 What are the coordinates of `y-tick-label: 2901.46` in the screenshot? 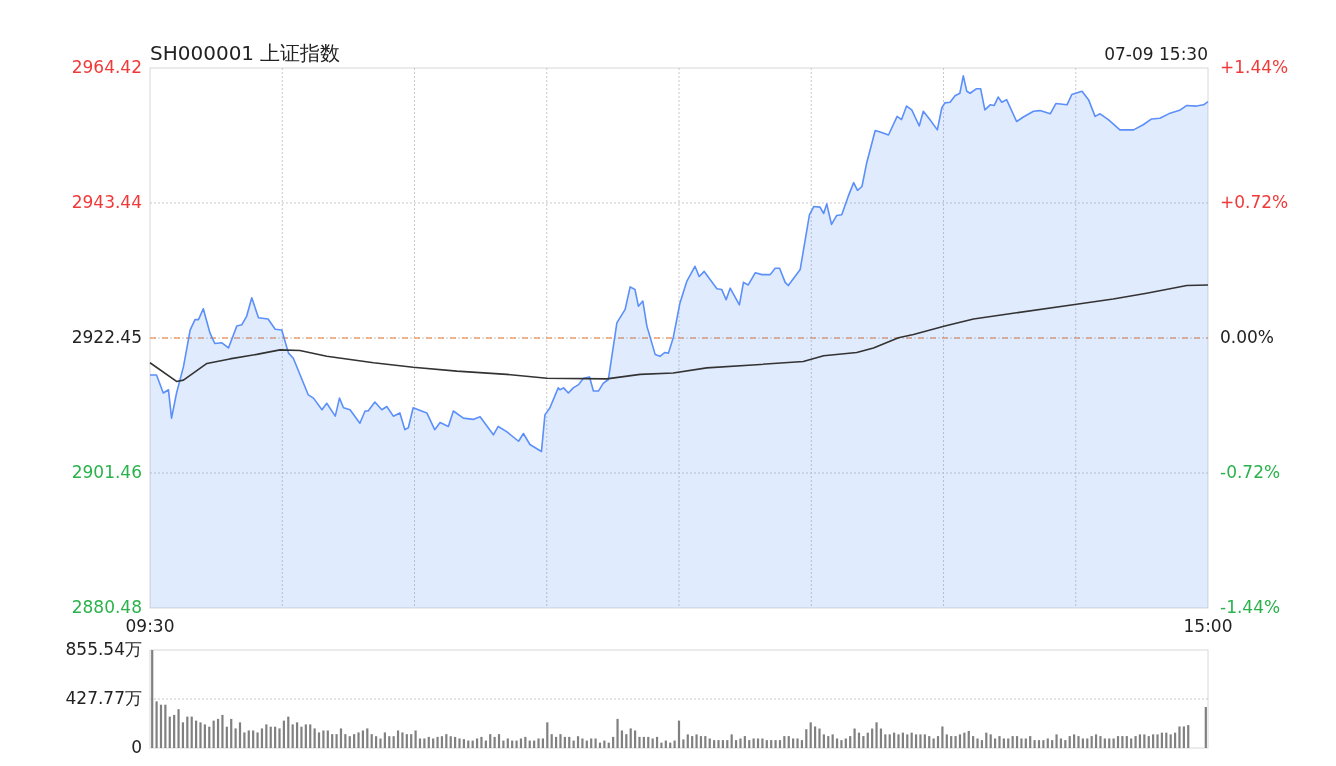 It's located at (106, 472).